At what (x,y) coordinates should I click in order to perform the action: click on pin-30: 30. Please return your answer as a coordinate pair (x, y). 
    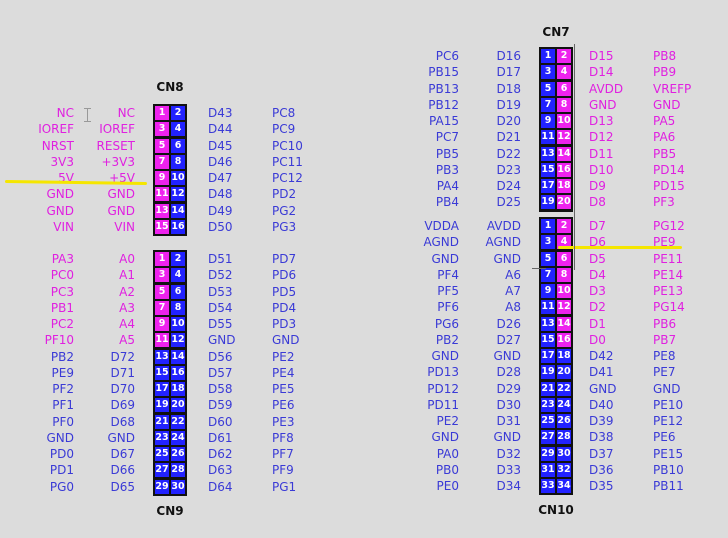
    Looking at the image, I should click on (564, 453).